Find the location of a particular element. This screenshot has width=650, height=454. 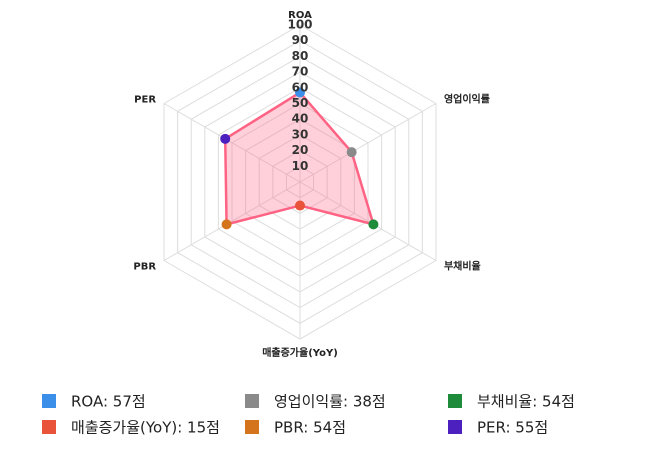

r-tick-label: 100 is located at coordinates (299, 25).